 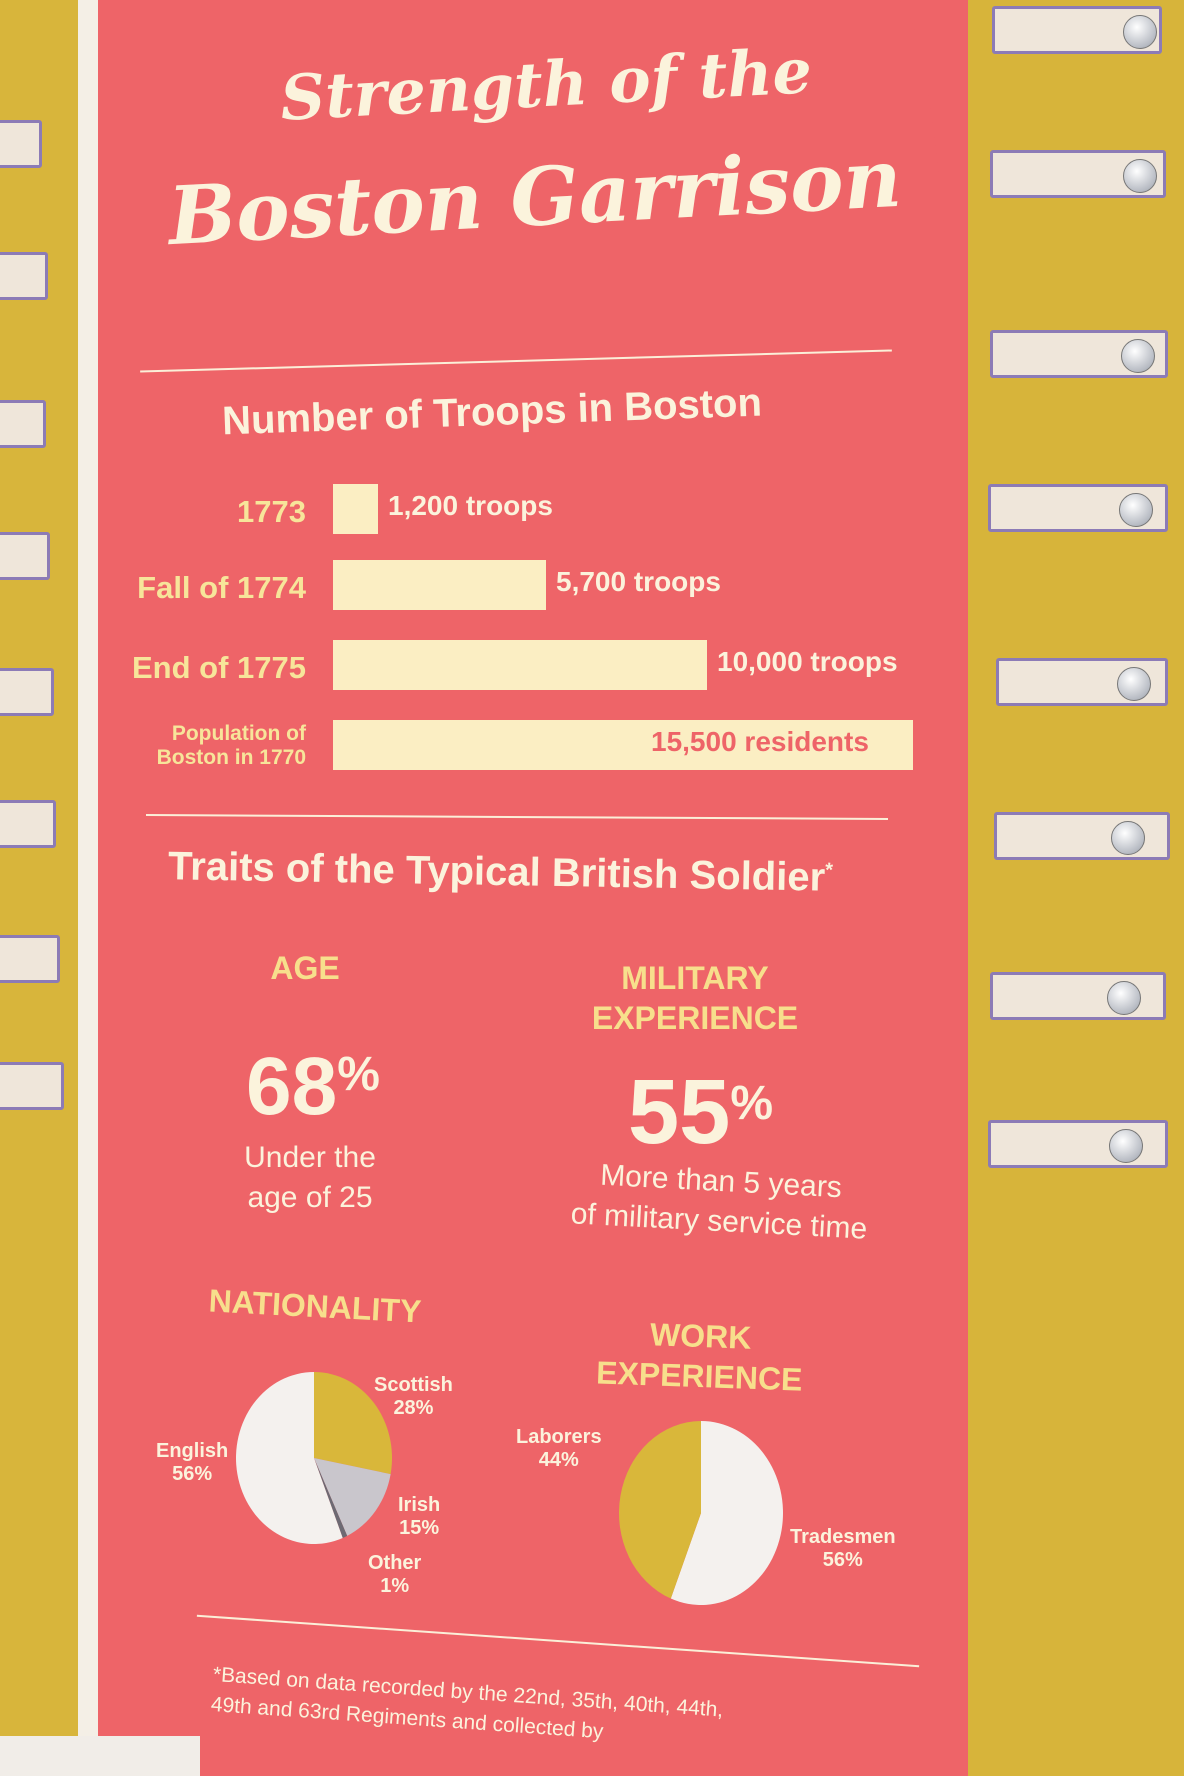 What do you see at coordinates (292, 1086) in the screenshot?
I see `age-value: 68` at bounding box center [292, 1086].